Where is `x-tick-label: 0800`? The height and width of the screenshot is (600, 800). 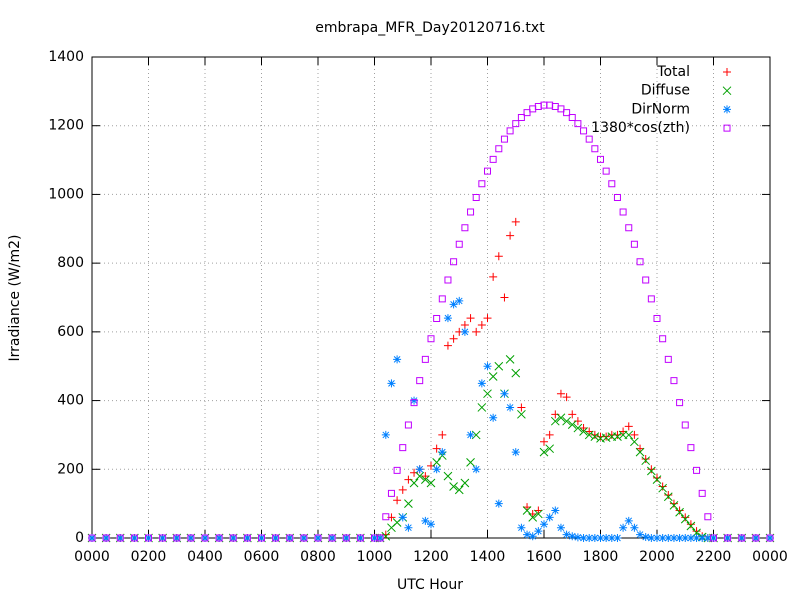
x-tick-label: 0800 is located at coordinates (318, 557).